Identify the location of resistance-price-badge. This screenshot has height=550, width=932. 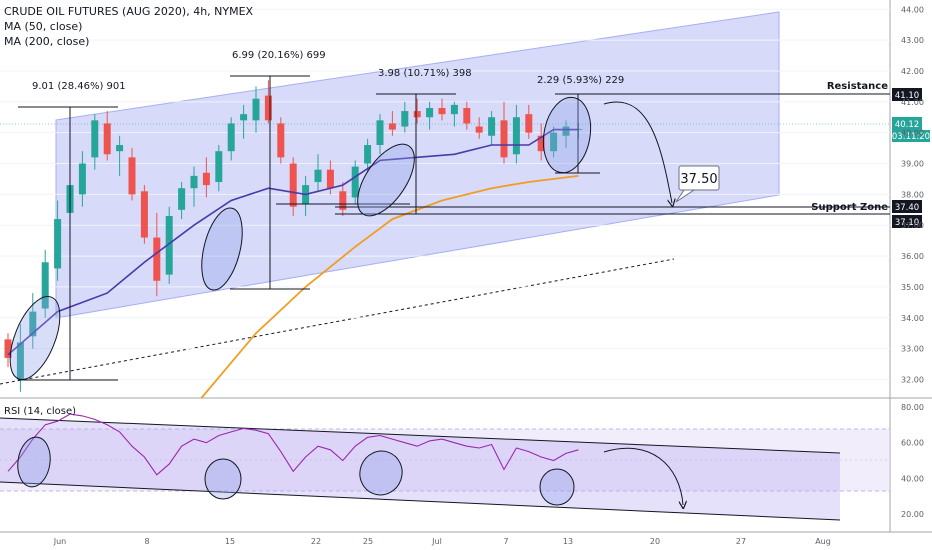
(907, 94).